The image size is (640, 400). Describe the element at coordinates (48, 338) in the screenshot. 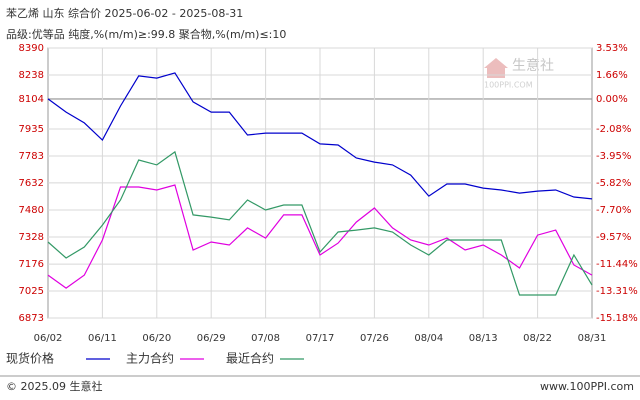

I see `x-tick-label: 06/02` at that location.